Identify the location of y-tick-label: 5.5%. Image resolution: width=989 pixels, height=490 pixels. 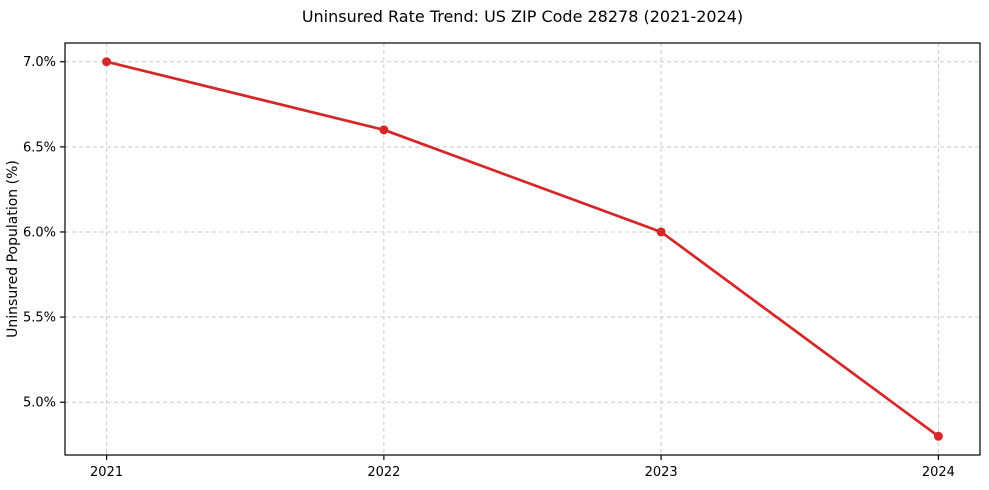
(39, 318).